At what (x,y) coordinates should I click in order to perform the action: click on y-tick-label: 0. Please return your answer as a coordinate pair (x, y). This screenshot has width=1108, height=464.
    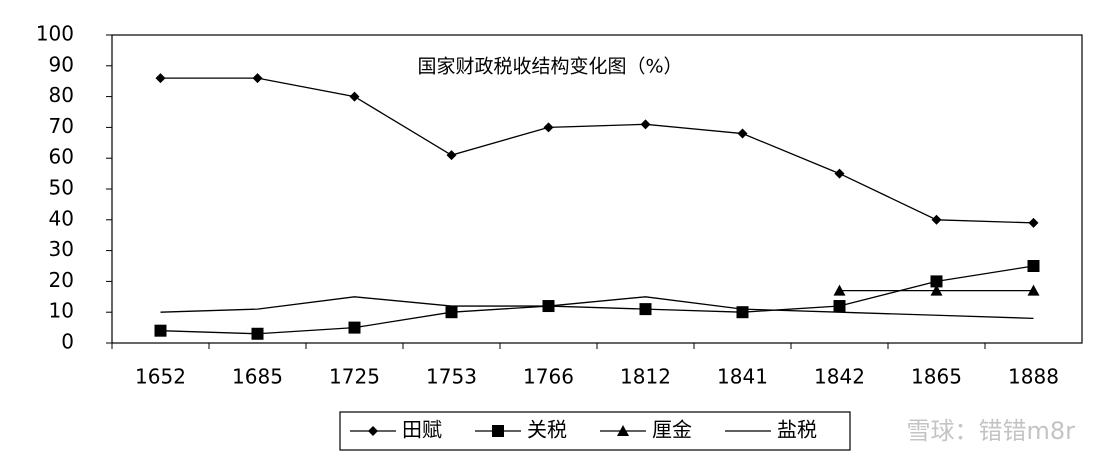
    Looking at the image, I should click on (67, 342).